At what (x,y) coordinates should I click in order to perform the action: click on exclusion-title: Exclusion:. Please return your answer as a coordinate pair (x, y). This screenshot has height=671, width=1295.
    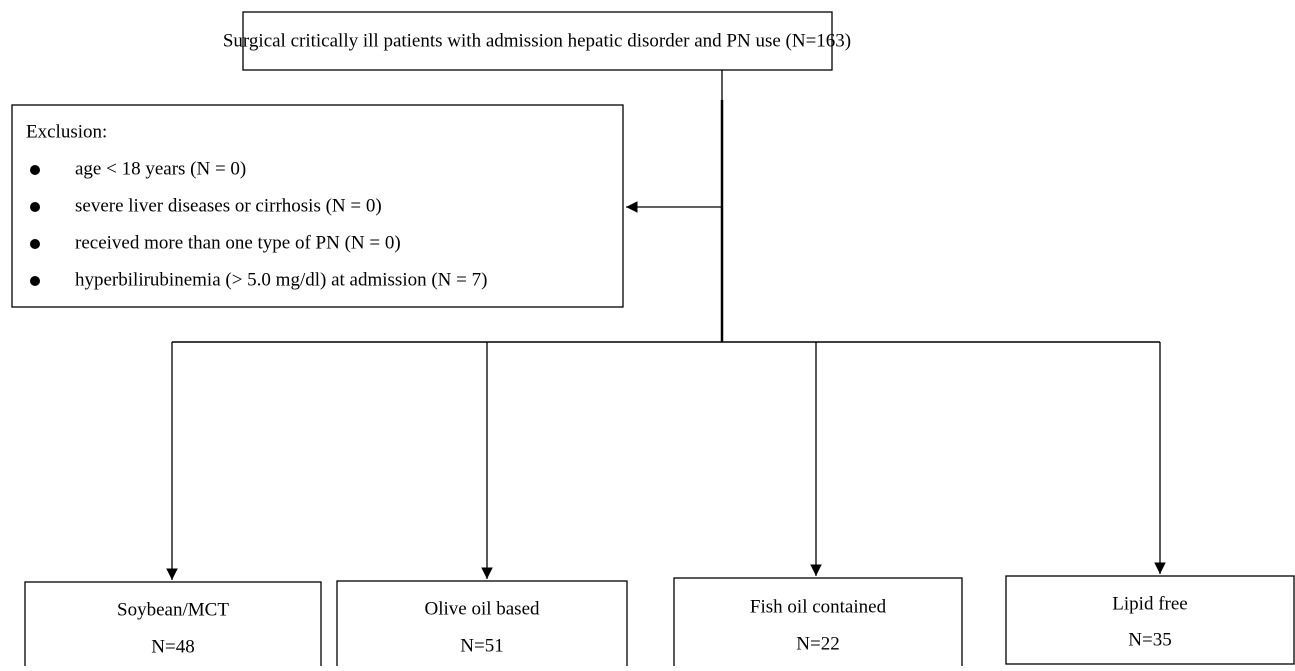
    Looking at the image, I should click on (66, 131).